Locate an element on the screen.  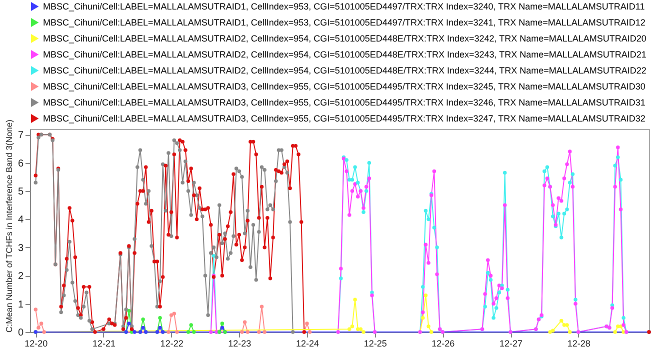
legend-label: MBSC_Cihuni/Cell:LABEL=MALLALAMSUTRAID1, CellIndex=953, CGI=5101005ED4497/TRX:TRX Index=3240, TRX Name=MALLALAMSUTRAID11 is located at coordinates (344, 7).